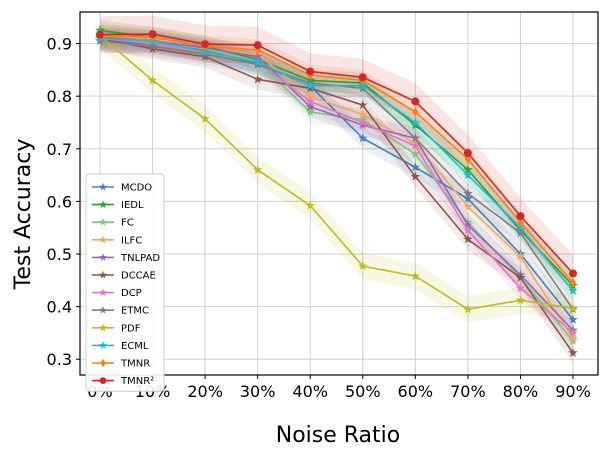  Describe the element at coordinates (132, 205) in the screenshot. I see `legend-label: IEDL` at that location.